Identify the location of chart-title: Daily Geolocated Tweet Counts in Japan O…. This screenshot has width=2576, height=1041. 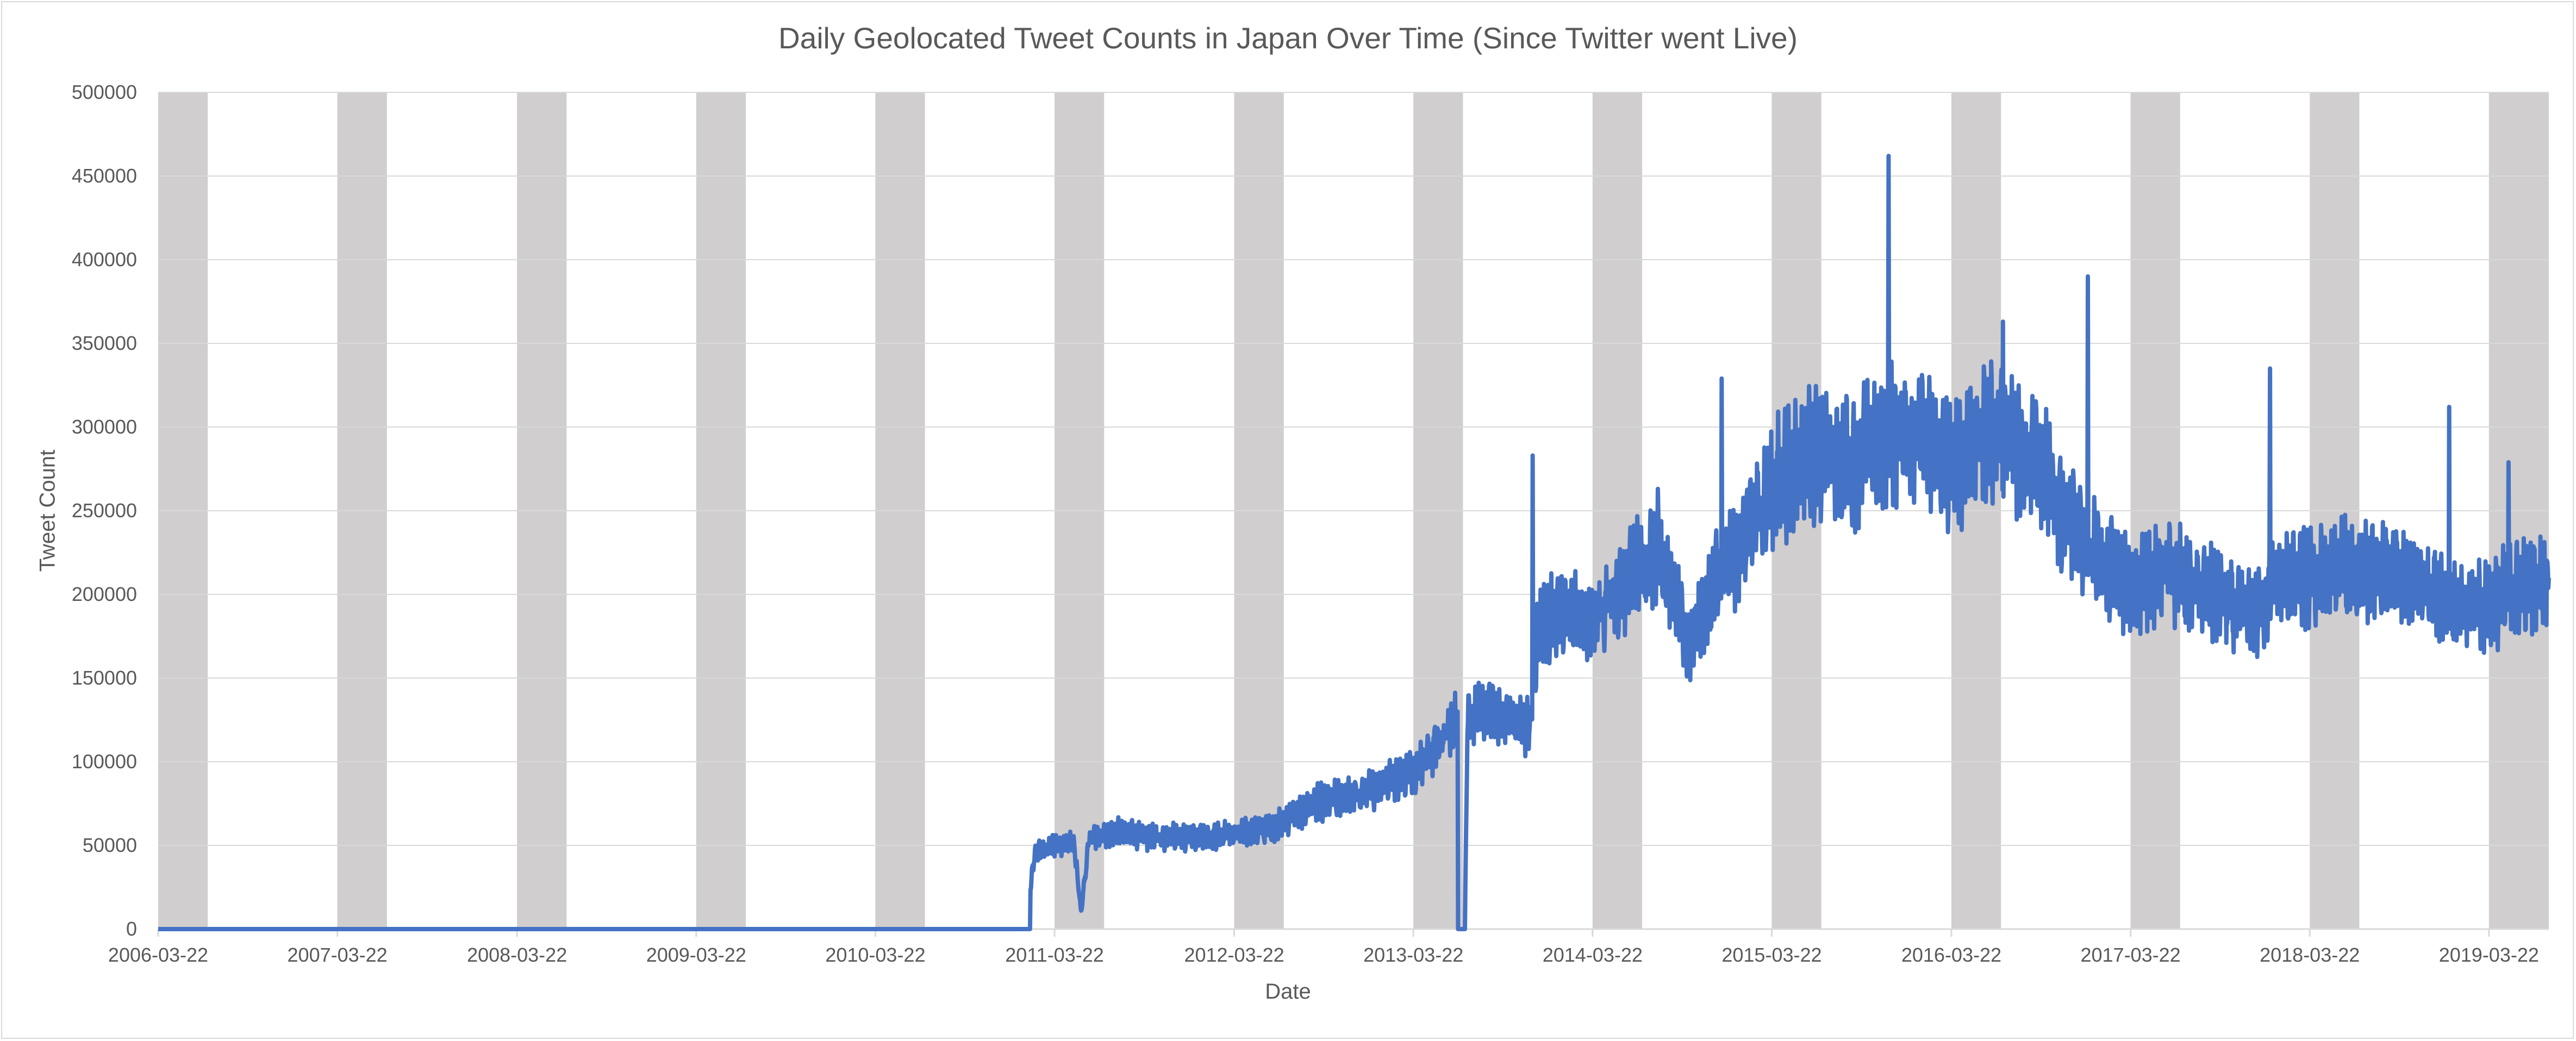
(1288, 38).